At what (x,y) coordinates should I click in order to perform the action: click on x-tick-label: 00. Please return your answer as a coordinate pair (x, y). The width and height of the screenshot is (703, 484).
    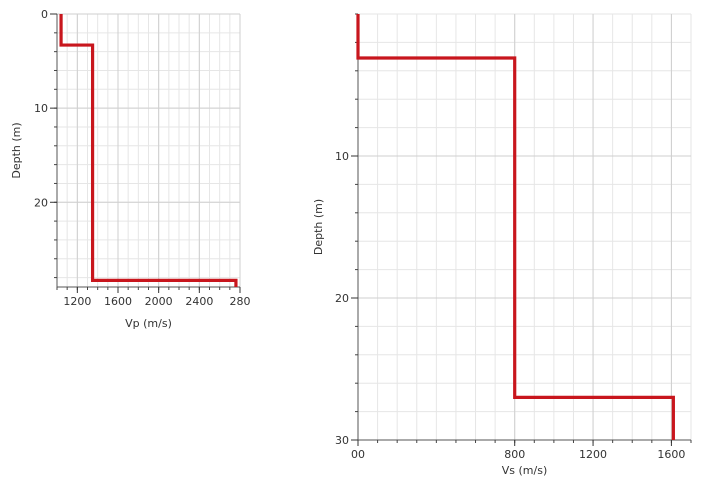
    Looking at the image, I should click on (358, 454).